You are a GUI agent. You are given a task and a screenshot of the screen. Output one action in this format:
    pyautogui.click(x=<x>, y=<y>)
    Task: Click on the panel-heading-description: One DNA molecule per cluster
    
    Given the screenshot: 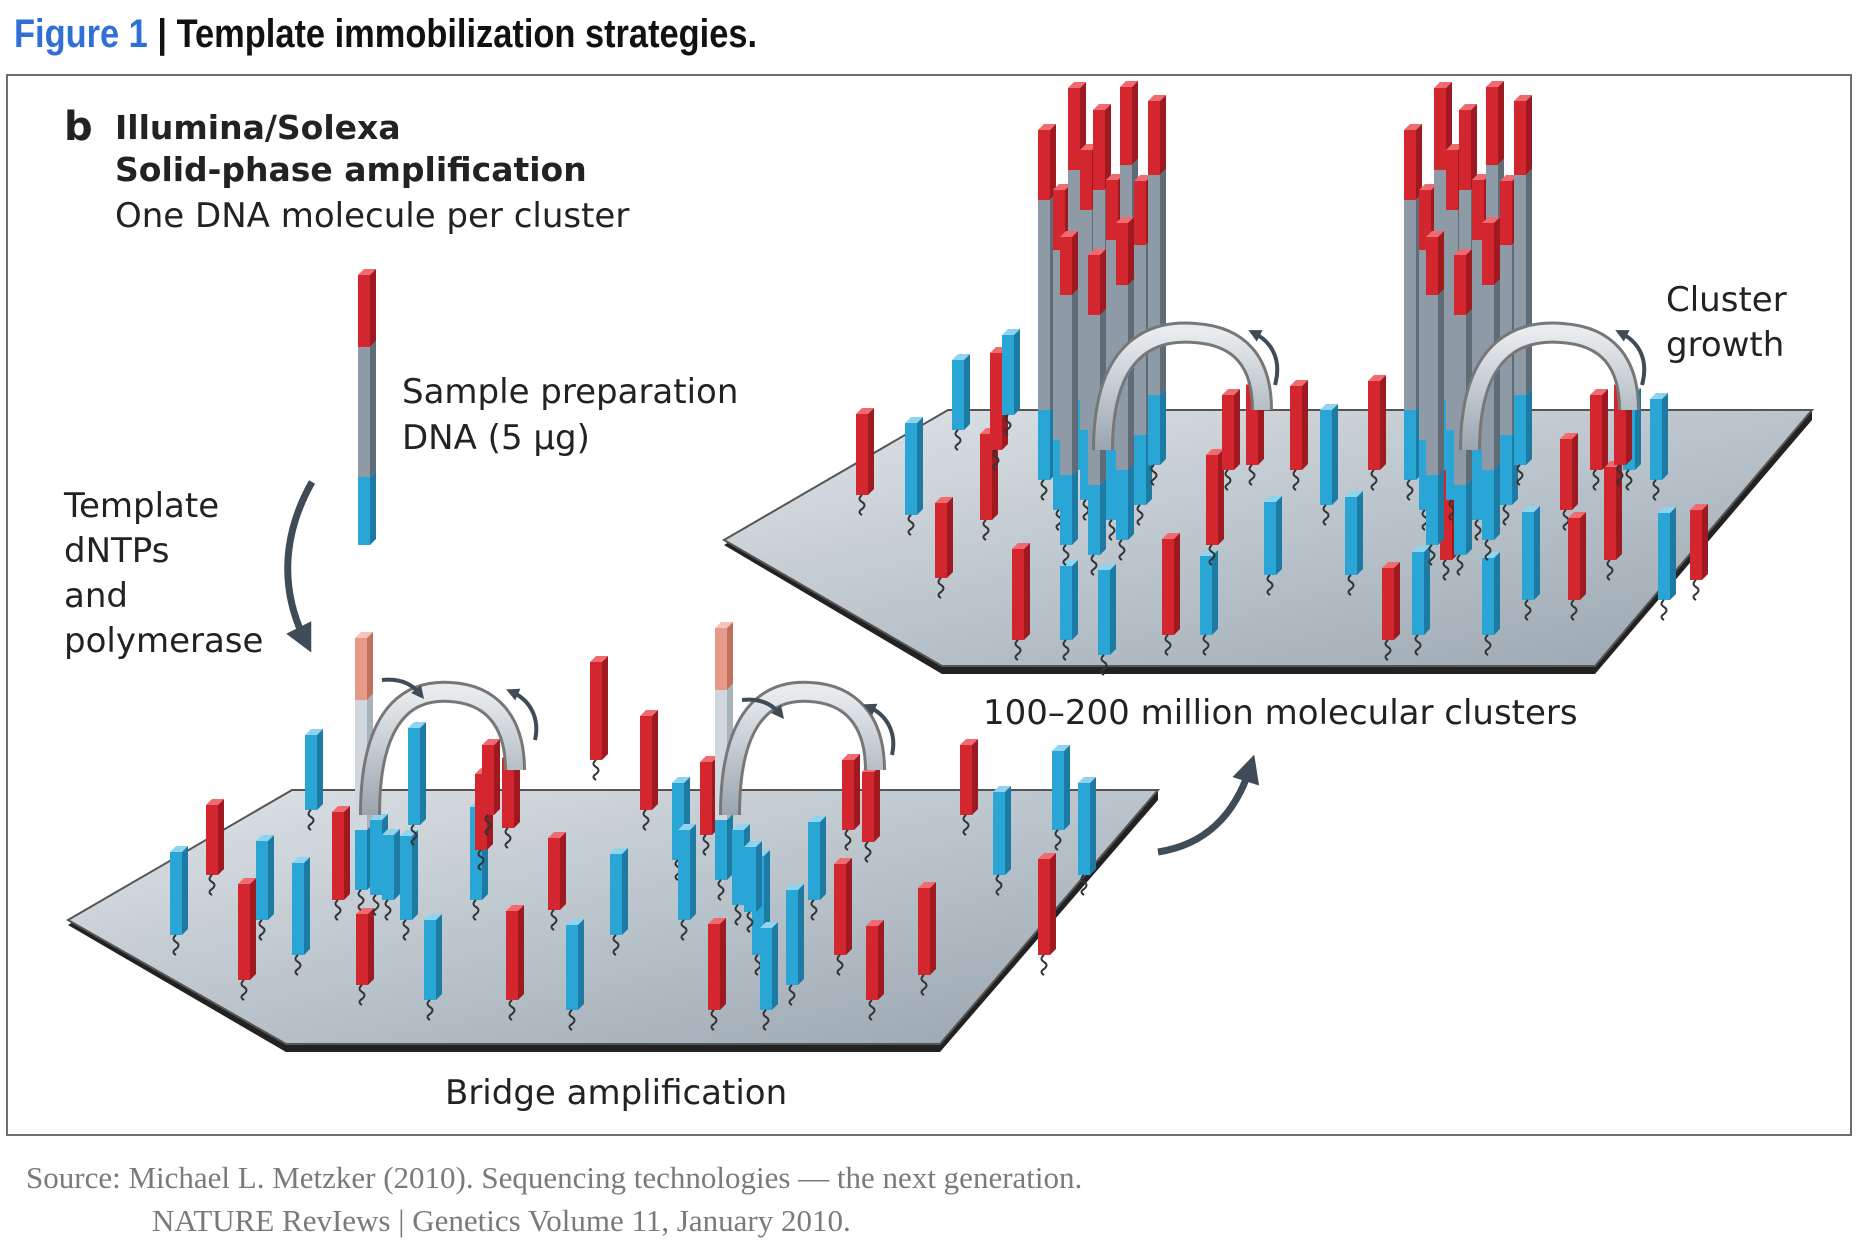 What is the action you would take?
    pyautogui.click(x=372, y=216)
    